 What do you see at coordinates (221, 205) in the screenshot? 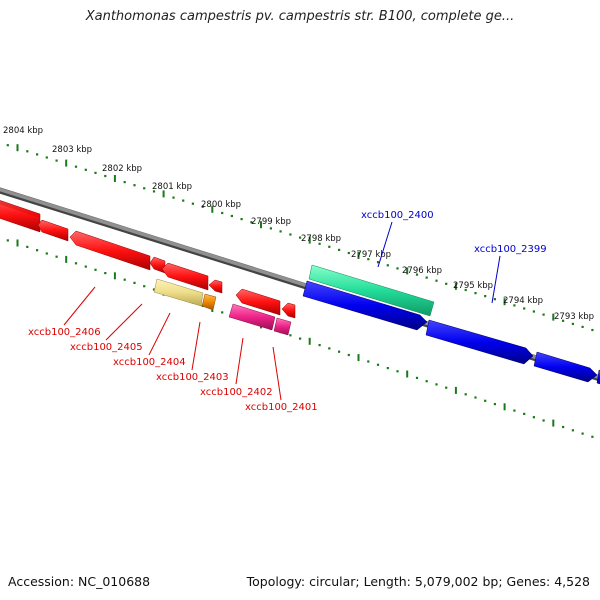
I see `ruler-label: 2800 kbp` at bounding box center [221, 205].